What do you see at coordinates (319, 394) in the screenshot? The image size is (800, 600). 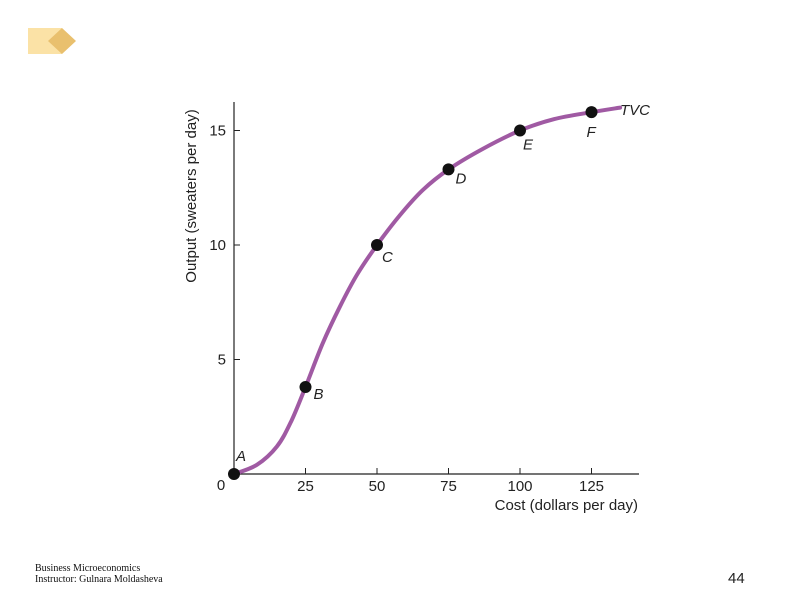 I see `point-label-b: B` at bounding box center [319, 394].